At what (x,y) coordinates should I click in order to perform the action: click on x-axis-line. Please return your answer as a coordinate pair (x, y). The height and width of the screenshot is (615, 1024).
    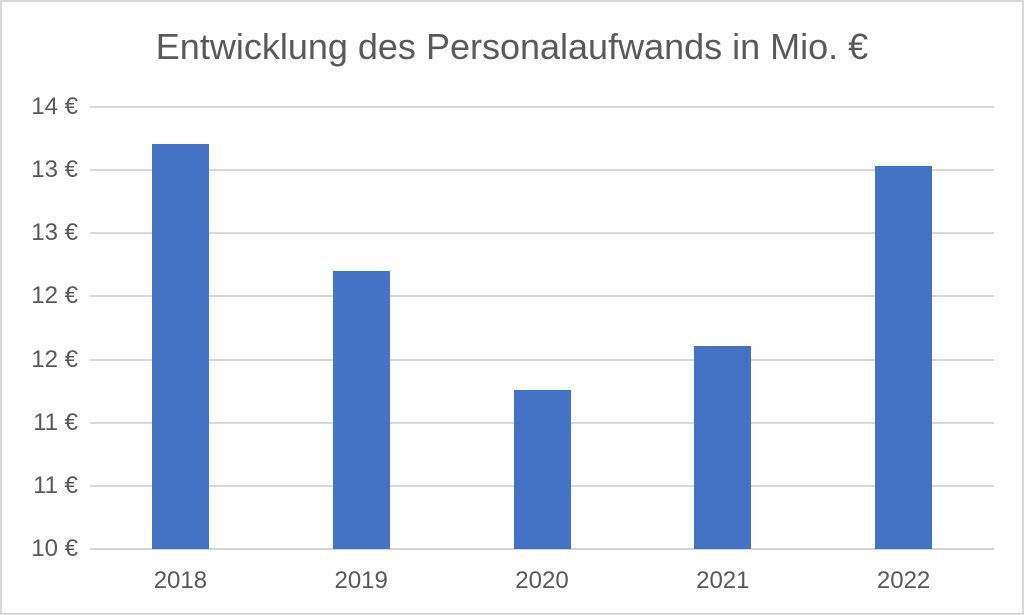
    Looking at the image, I should click on (542, 549).